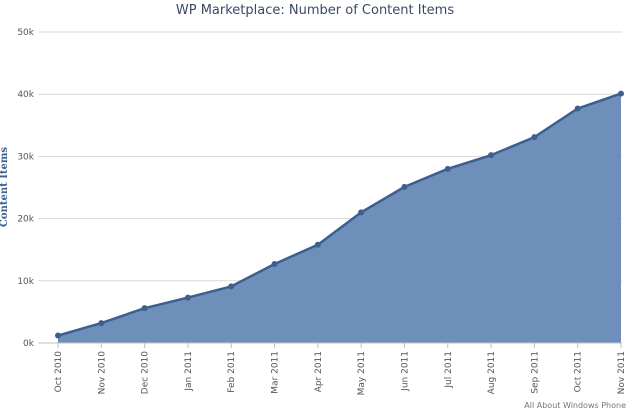  Describe the element at coordinates (405, 371) in the screenshot. I see `x-tick-label: Jun 2011` at that location.